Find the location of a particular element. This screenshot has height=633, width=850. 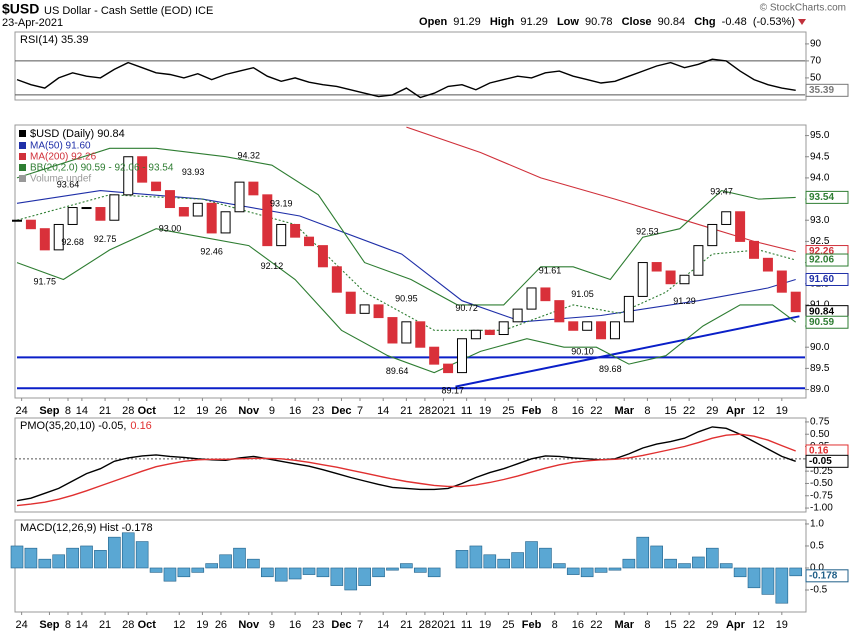

price-annotation: 93.64 is located at coordinates (68, 185).